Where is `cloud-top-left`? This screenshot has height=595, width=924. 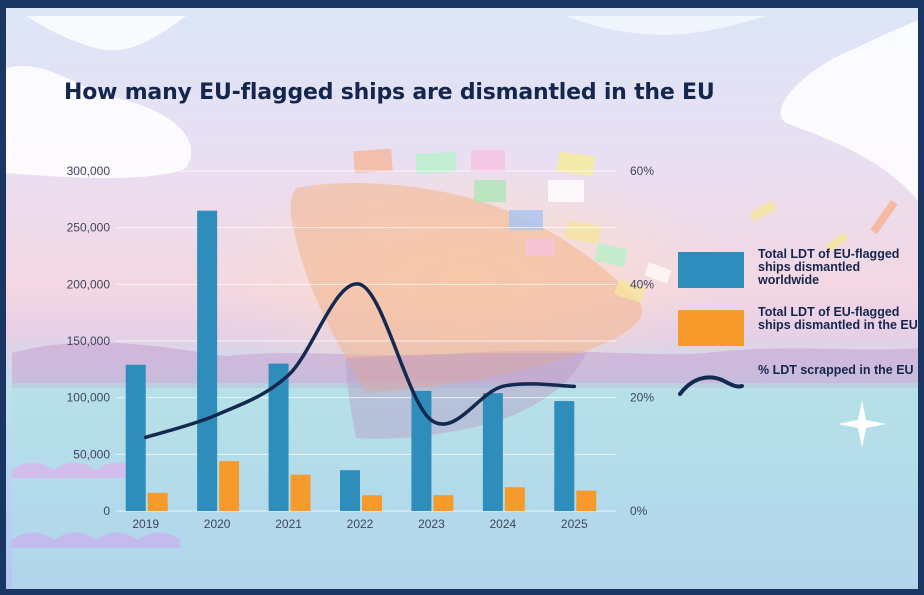 cloud-top-left is located at coordinates (106, 33).